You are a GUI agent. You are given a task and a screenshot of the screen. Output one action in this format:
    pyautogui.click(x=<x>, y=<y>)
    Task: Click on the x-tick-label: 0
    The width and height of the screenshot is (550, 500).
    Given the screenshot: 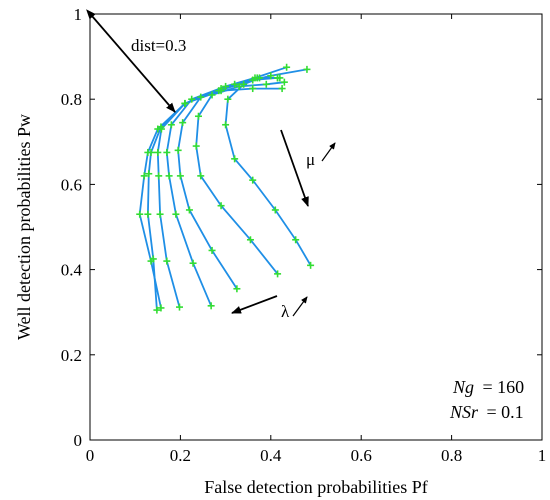 What is the action you would take?
    pyautogui.click(x=90, y=455)
    